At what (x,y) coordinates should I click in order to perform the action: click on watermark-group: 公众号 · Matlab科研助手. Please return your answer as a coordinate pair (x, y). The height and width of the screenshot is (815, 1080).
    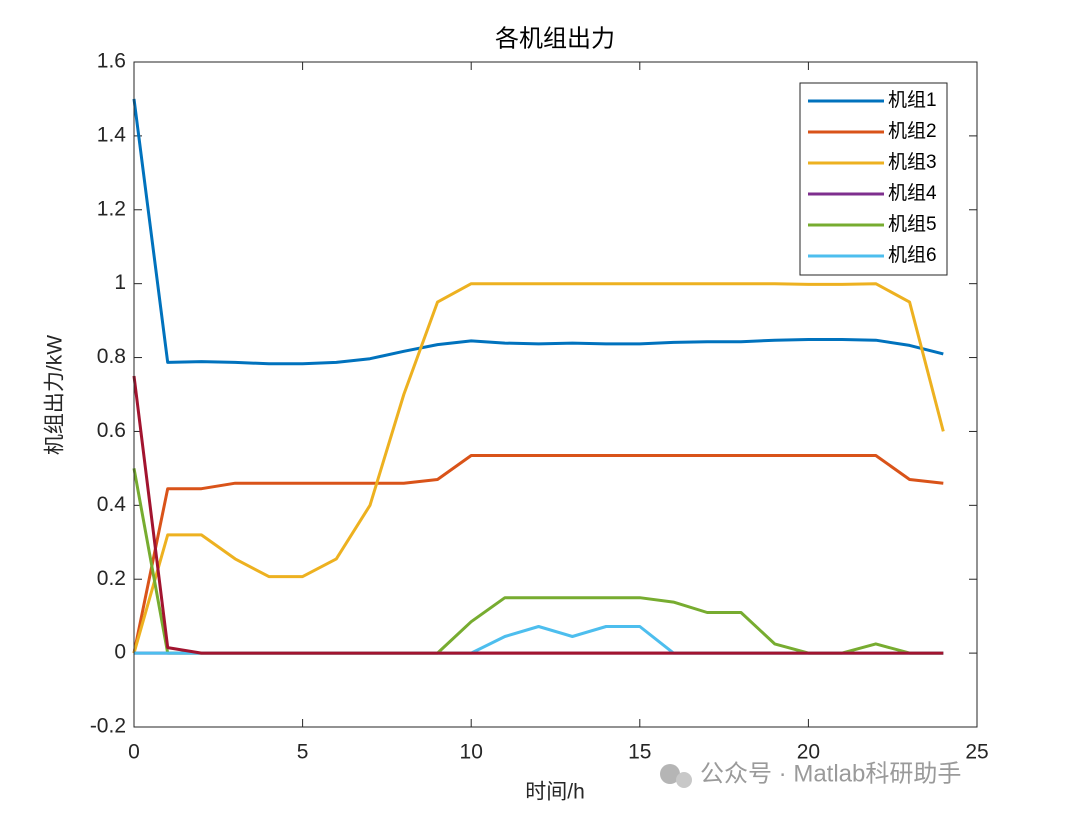
    Looking at the image, I should click on (810, 774).